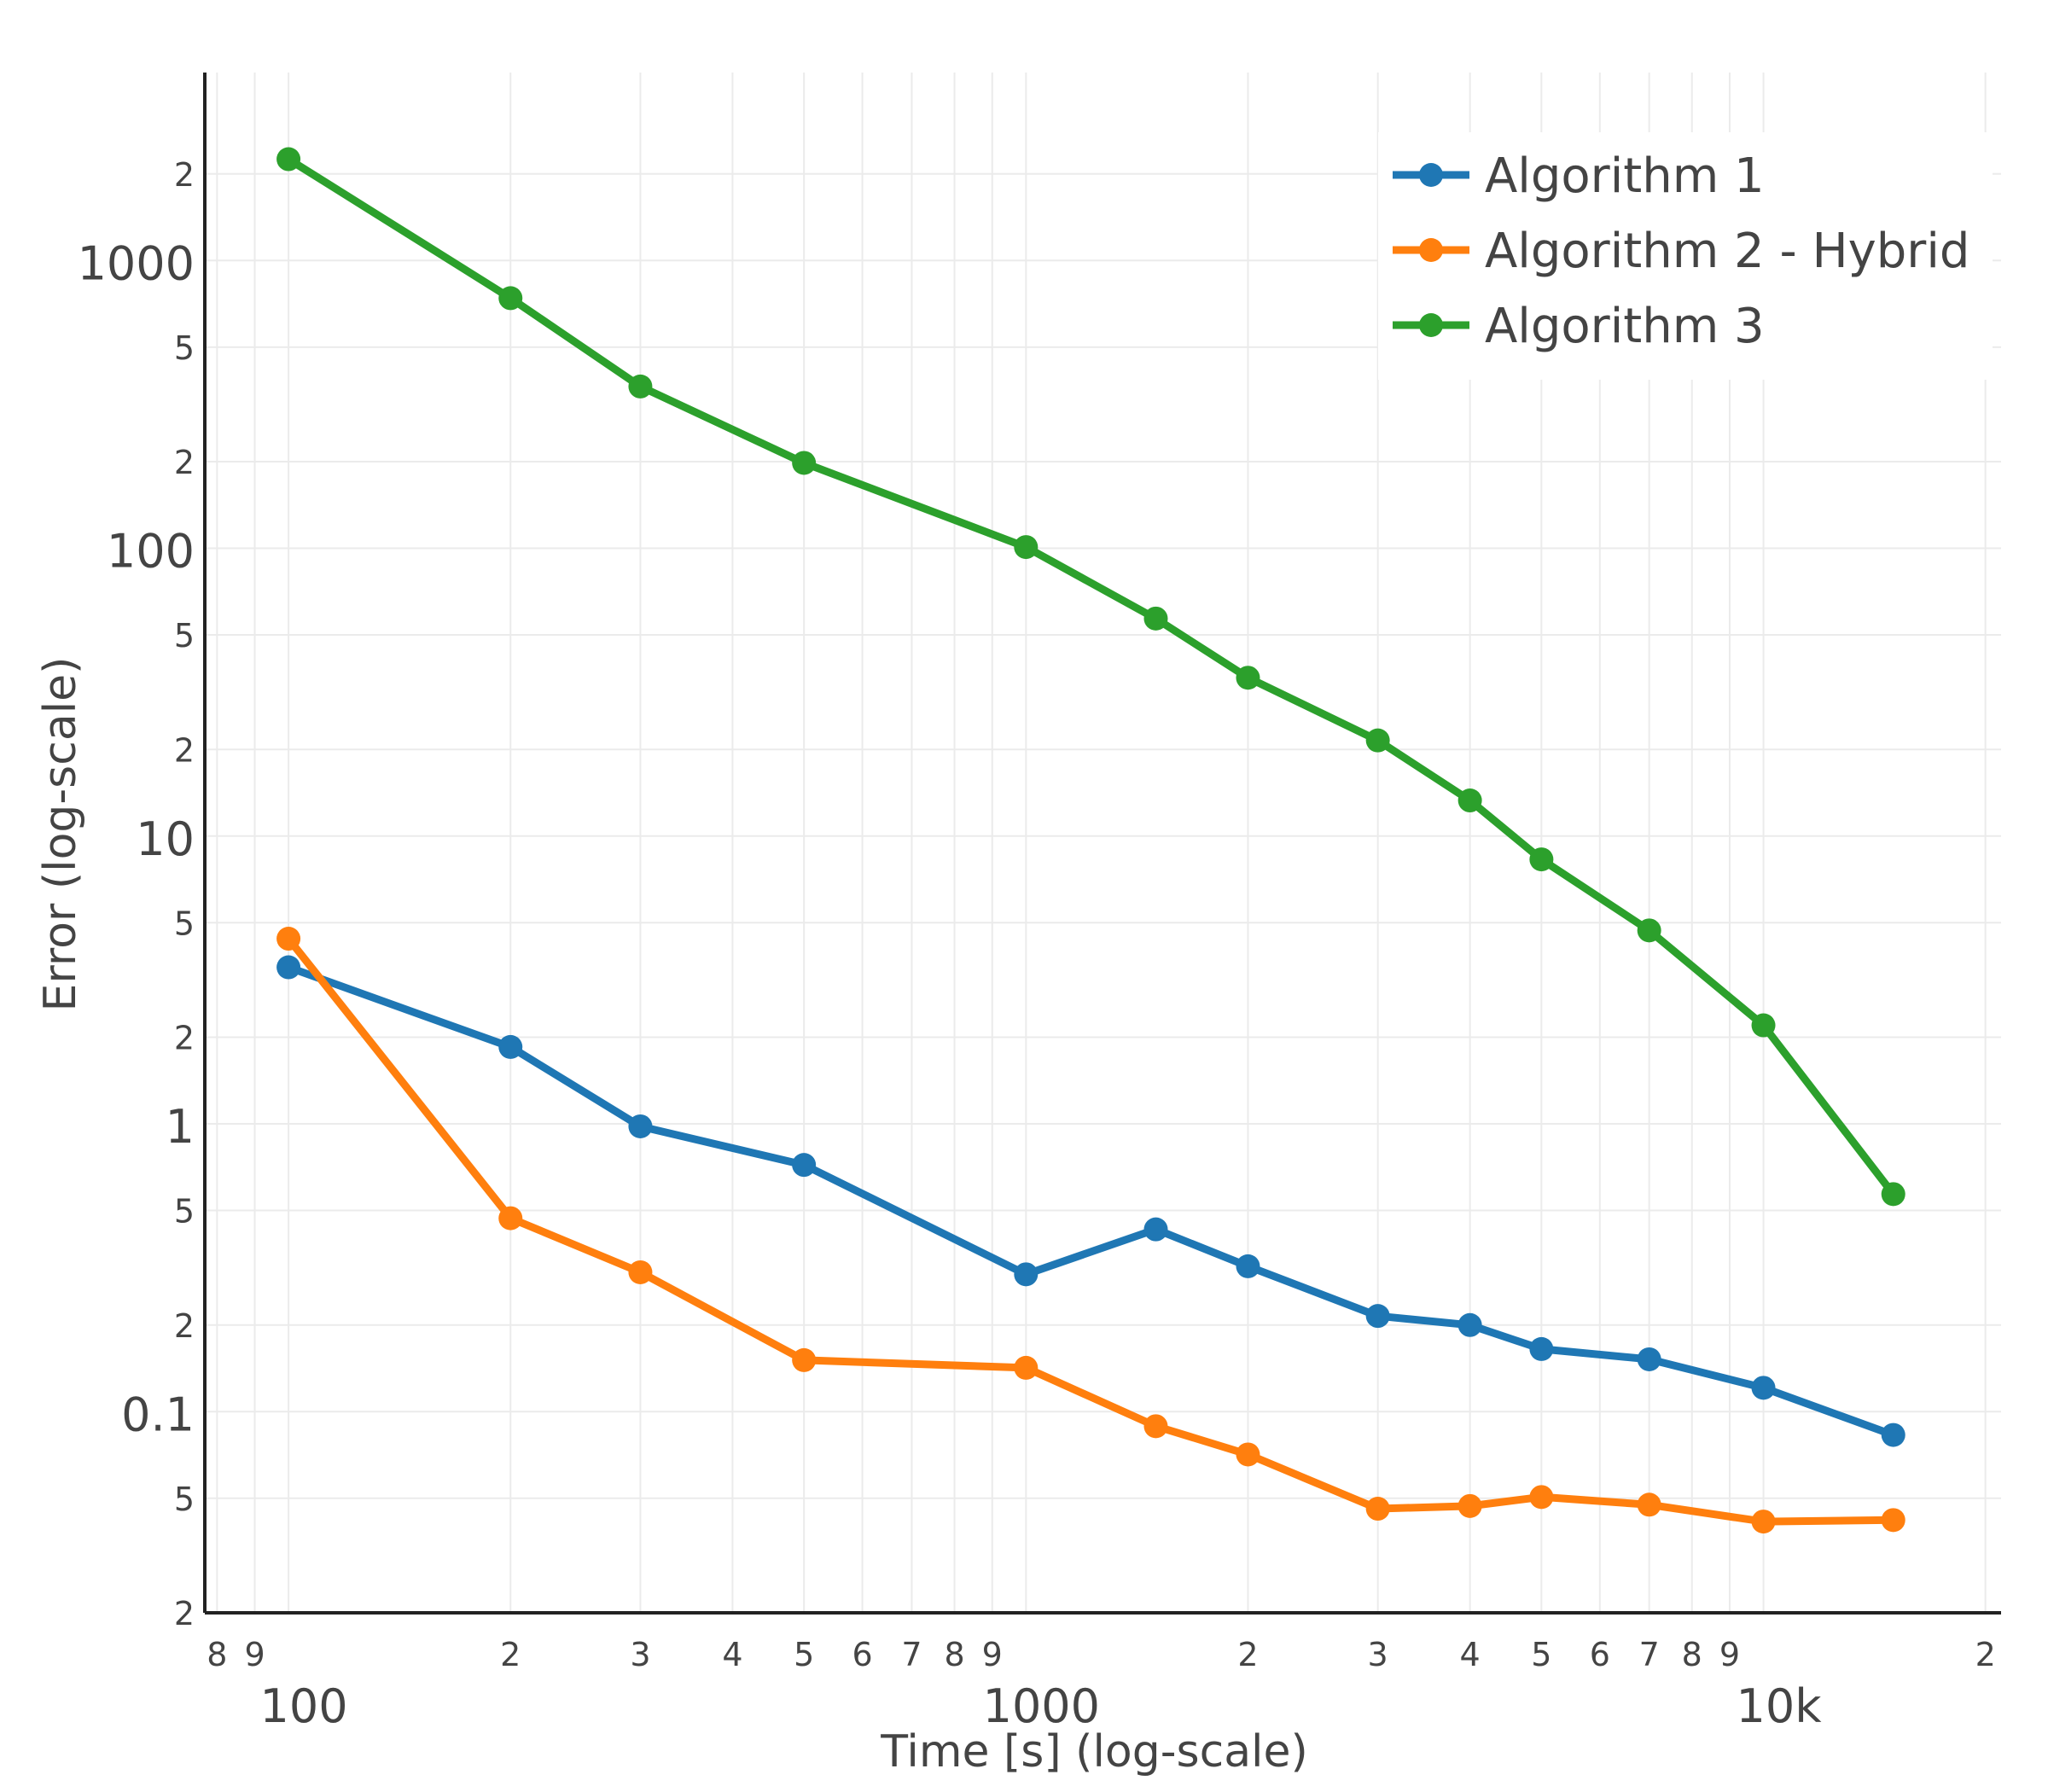  What do you see at coordinates (180, 1127) in the screenshot?
I see `y-tick-label: 1` at bounding box center [180, 1127].